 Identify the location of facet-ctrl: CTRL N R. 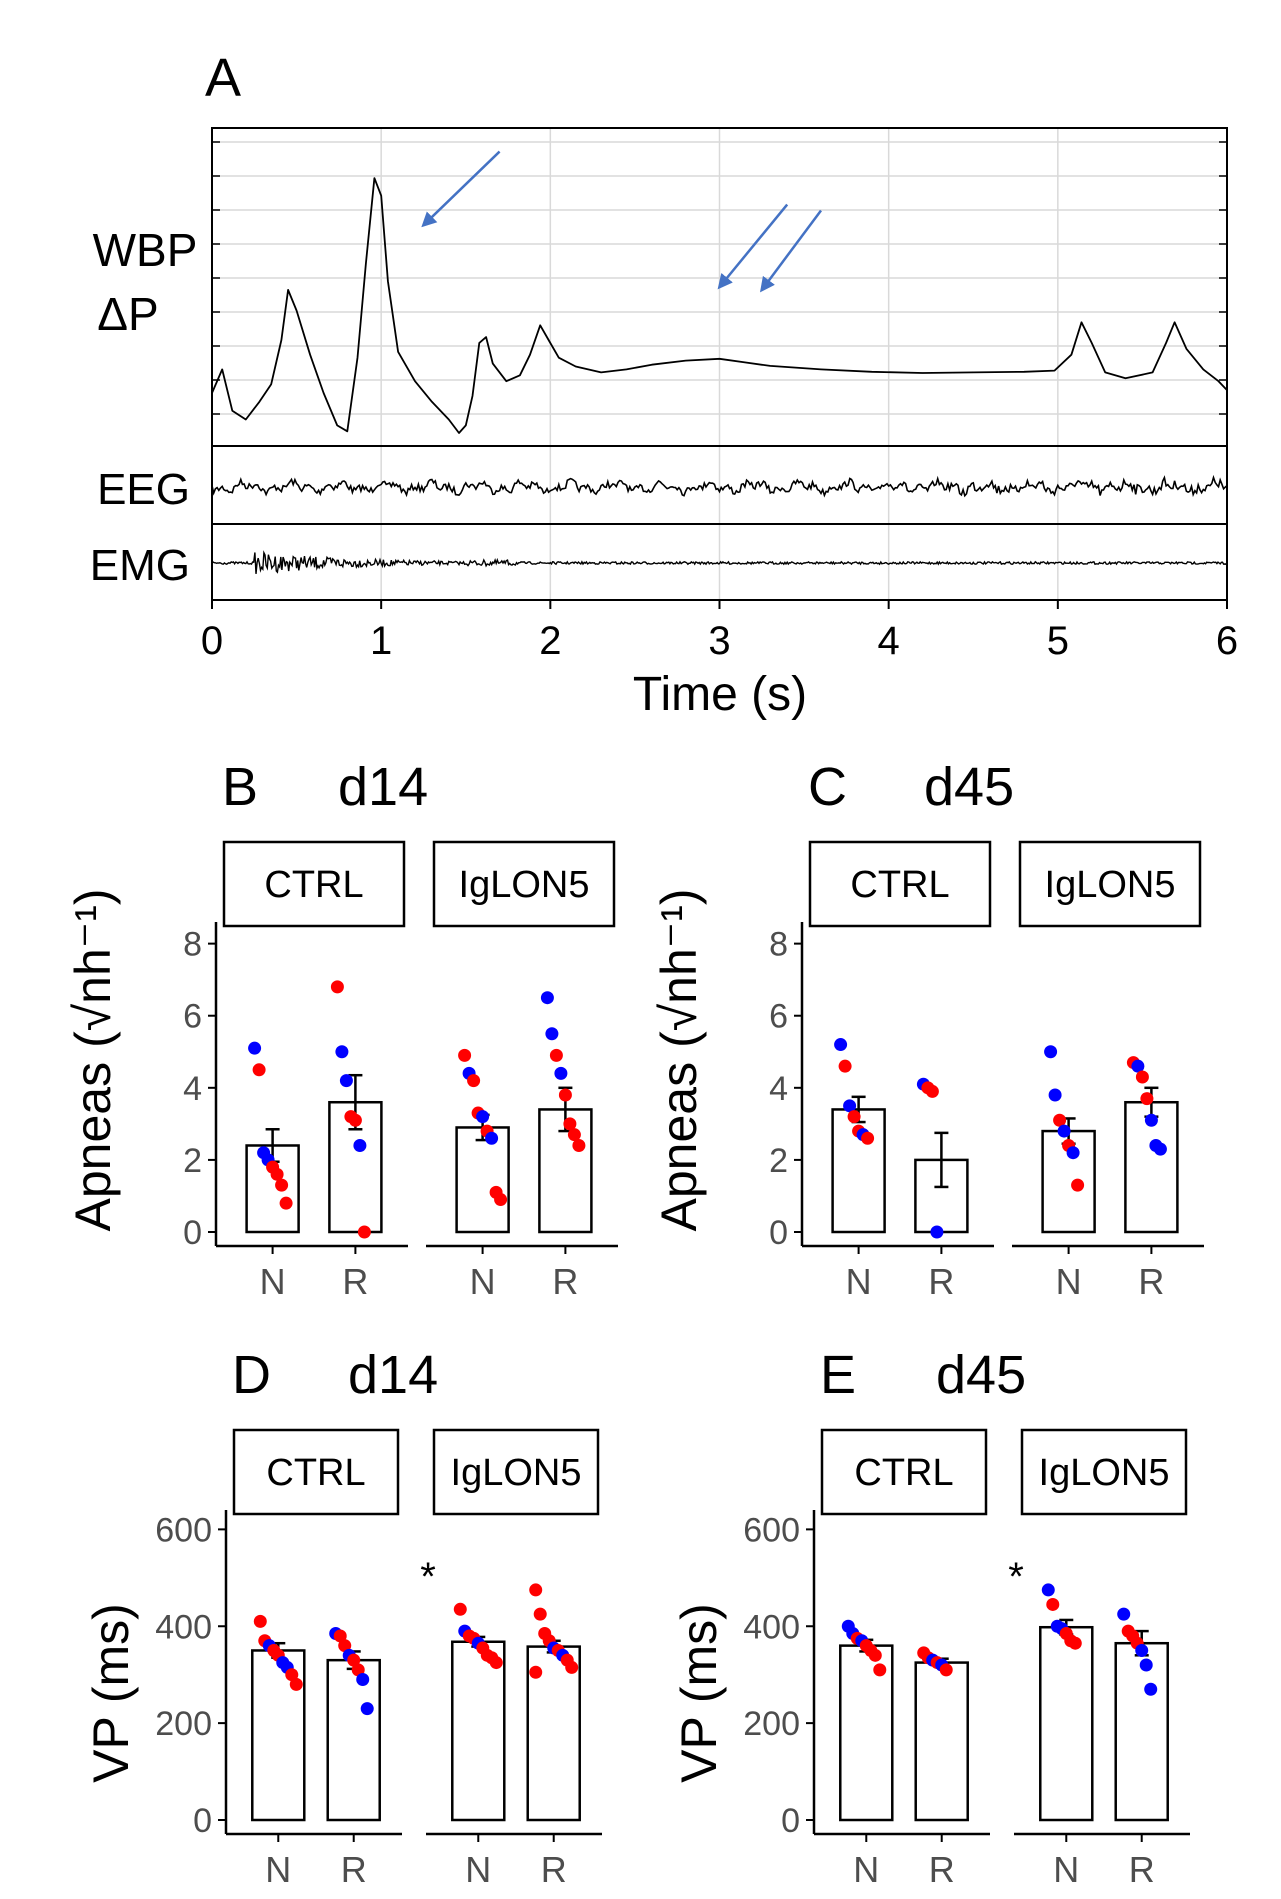
(314, 1659).